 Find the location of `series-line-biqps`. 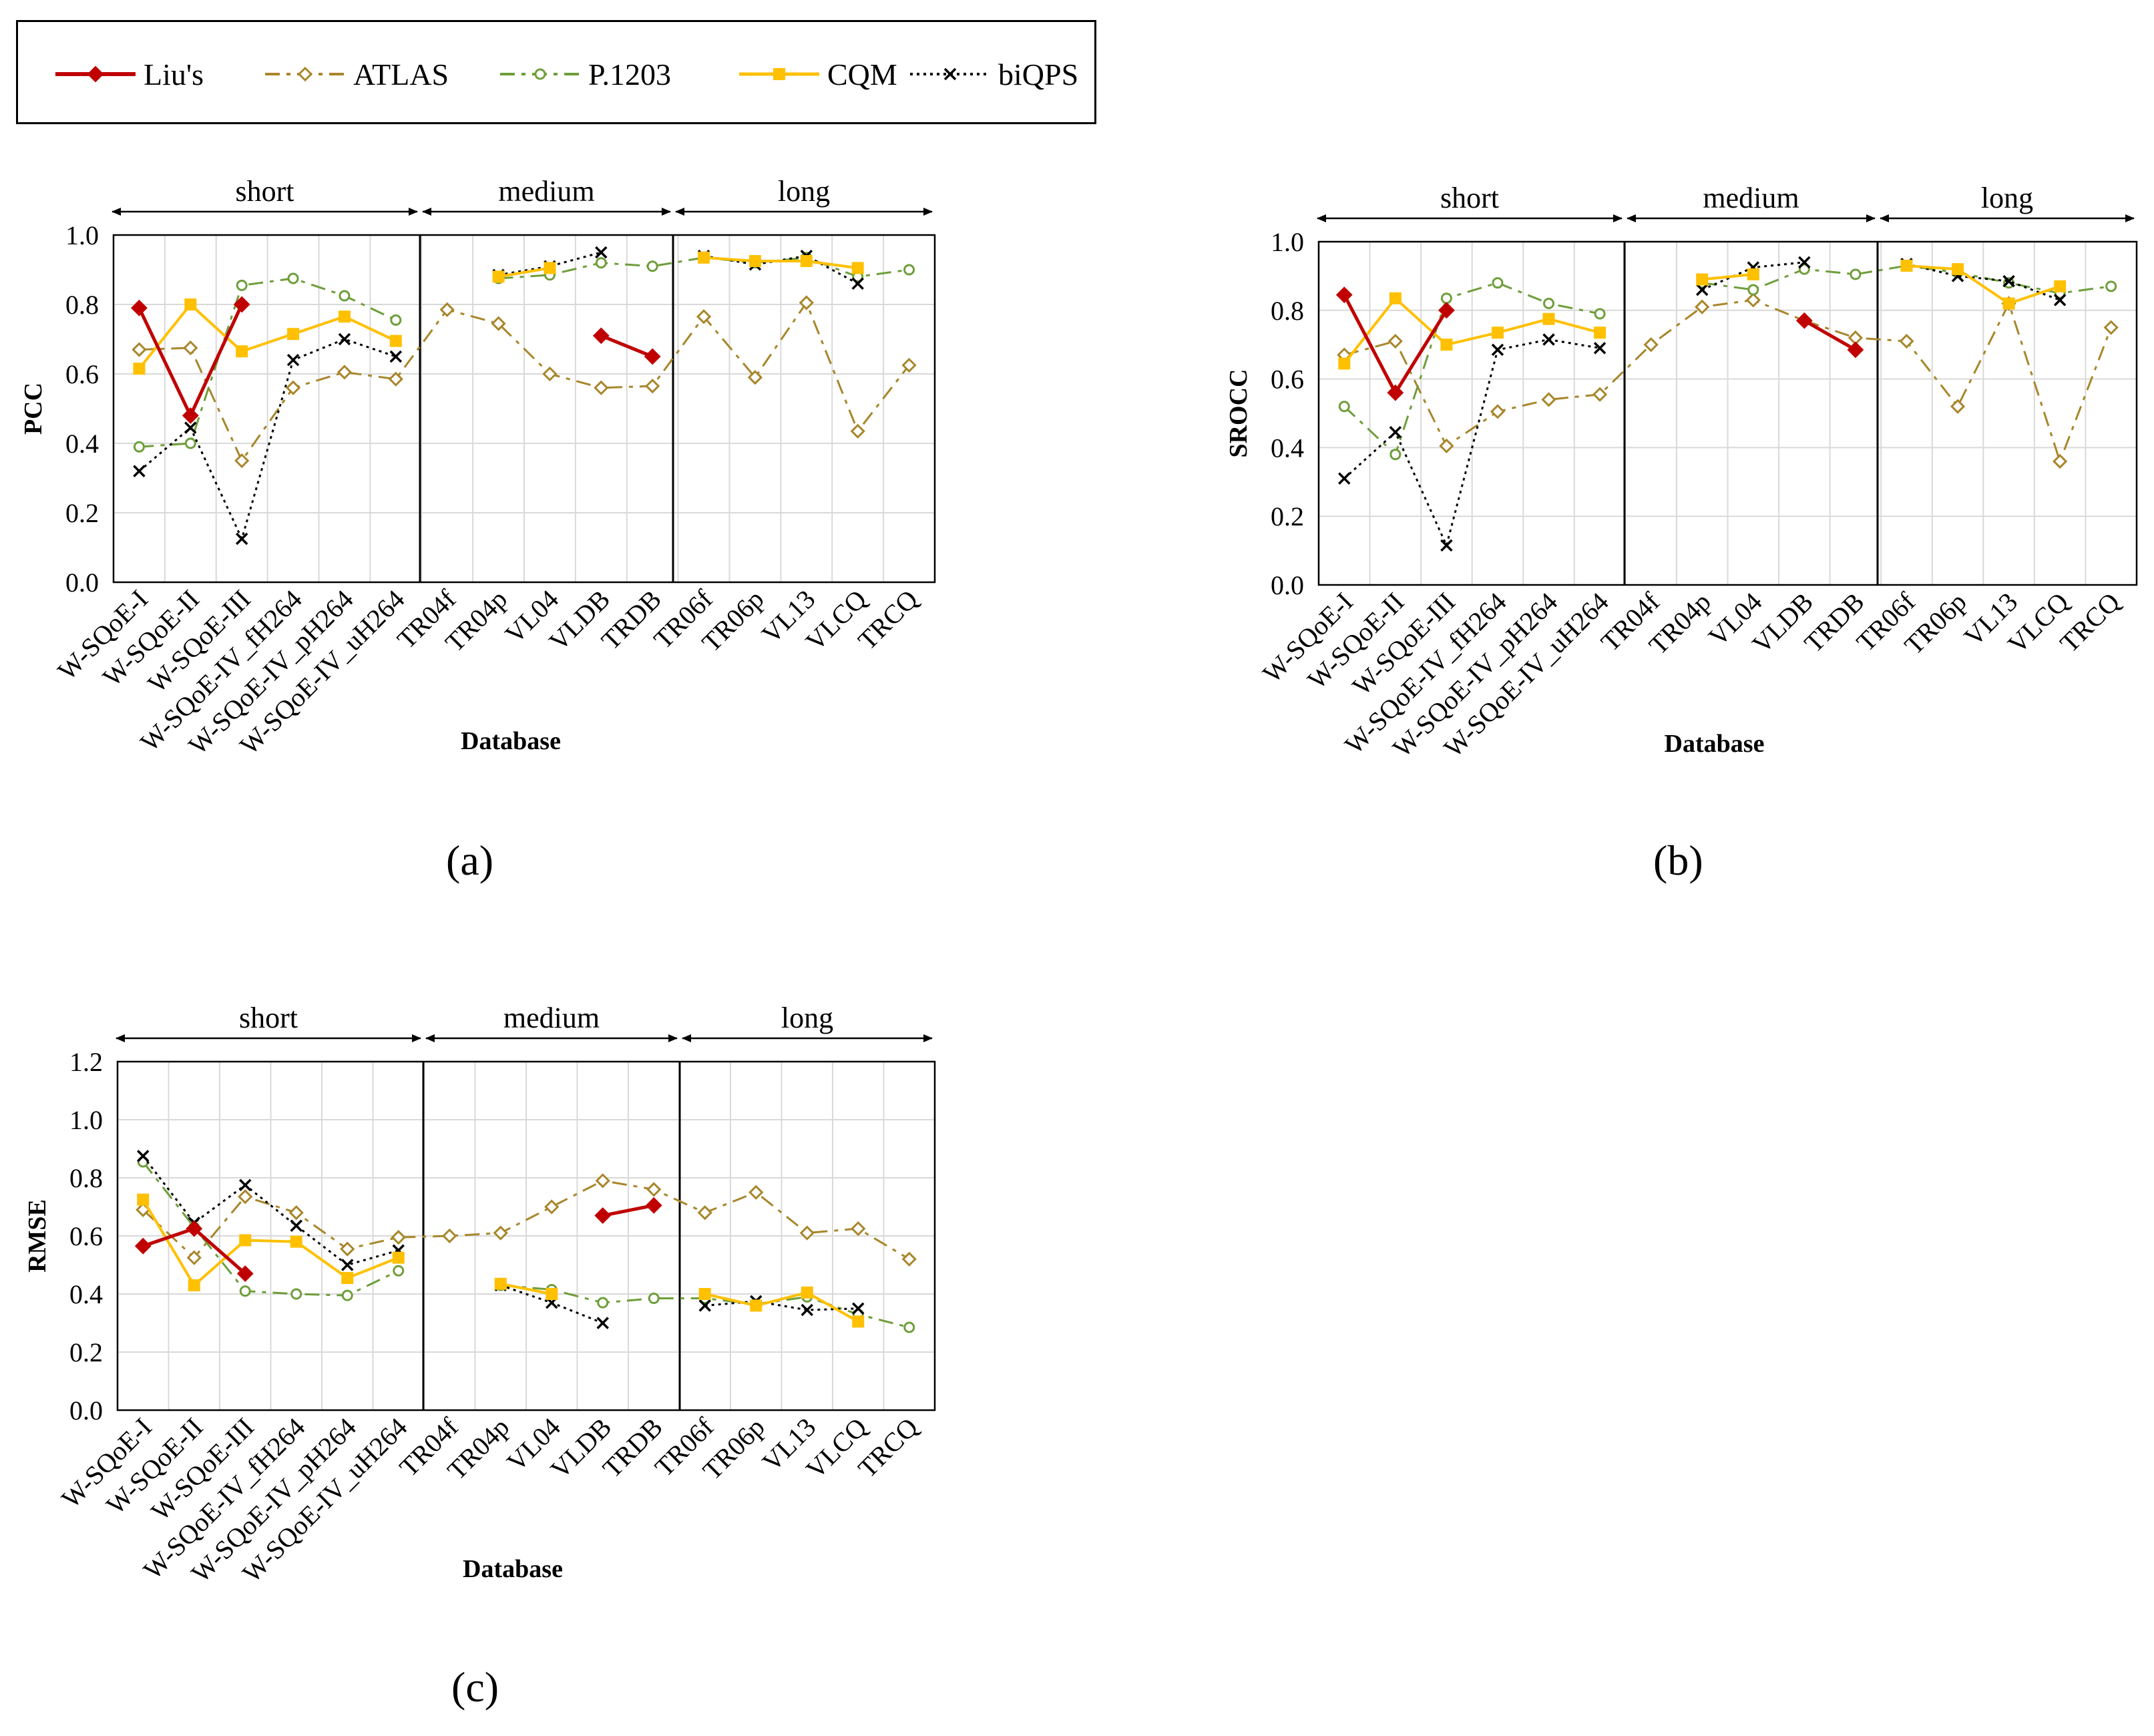

series-line-biqps is located at coordinates (781, 1305).